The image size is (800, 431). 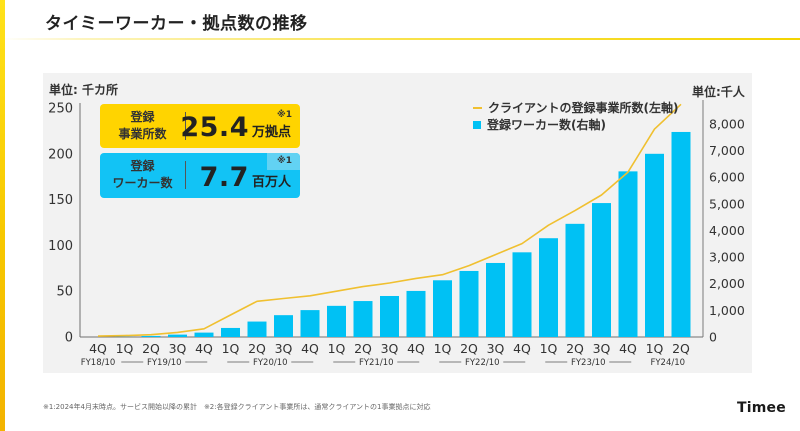 I want to click on kpi-value-group: 25.4 万拠点, so click(x=235, y=127).